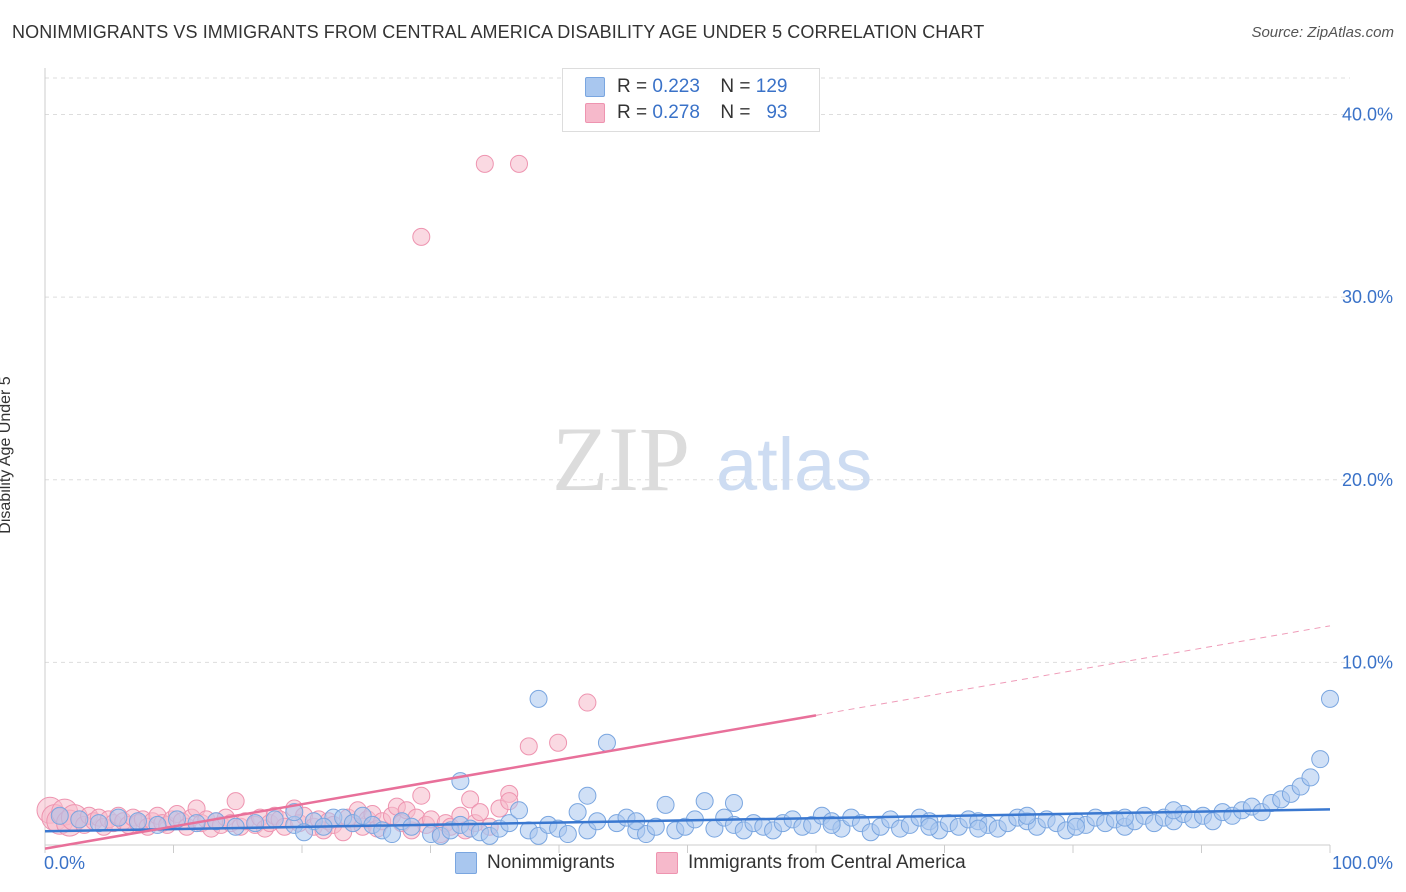  What do you see at coordinates (1362, 863) in the screenshot?
I see `x-tick-label-max: 100.0%` at bounding box center [1362, 863].